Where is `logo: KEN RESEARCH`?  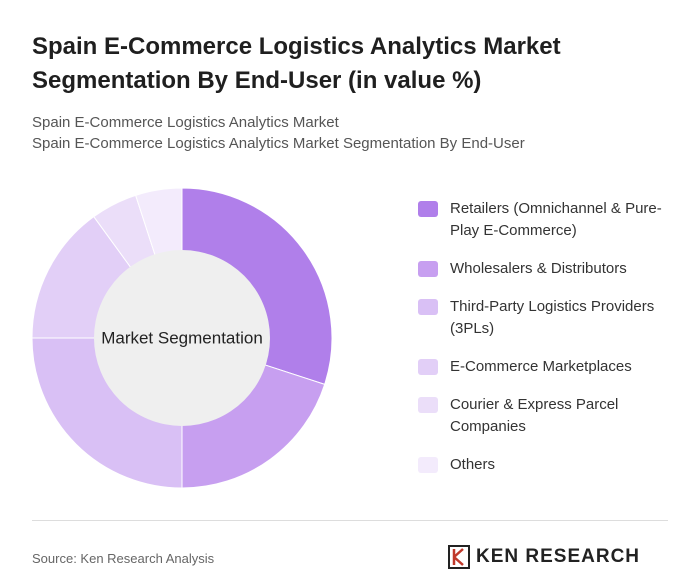 logo: KEN RESEARCH is located at coordinates (544, 557).